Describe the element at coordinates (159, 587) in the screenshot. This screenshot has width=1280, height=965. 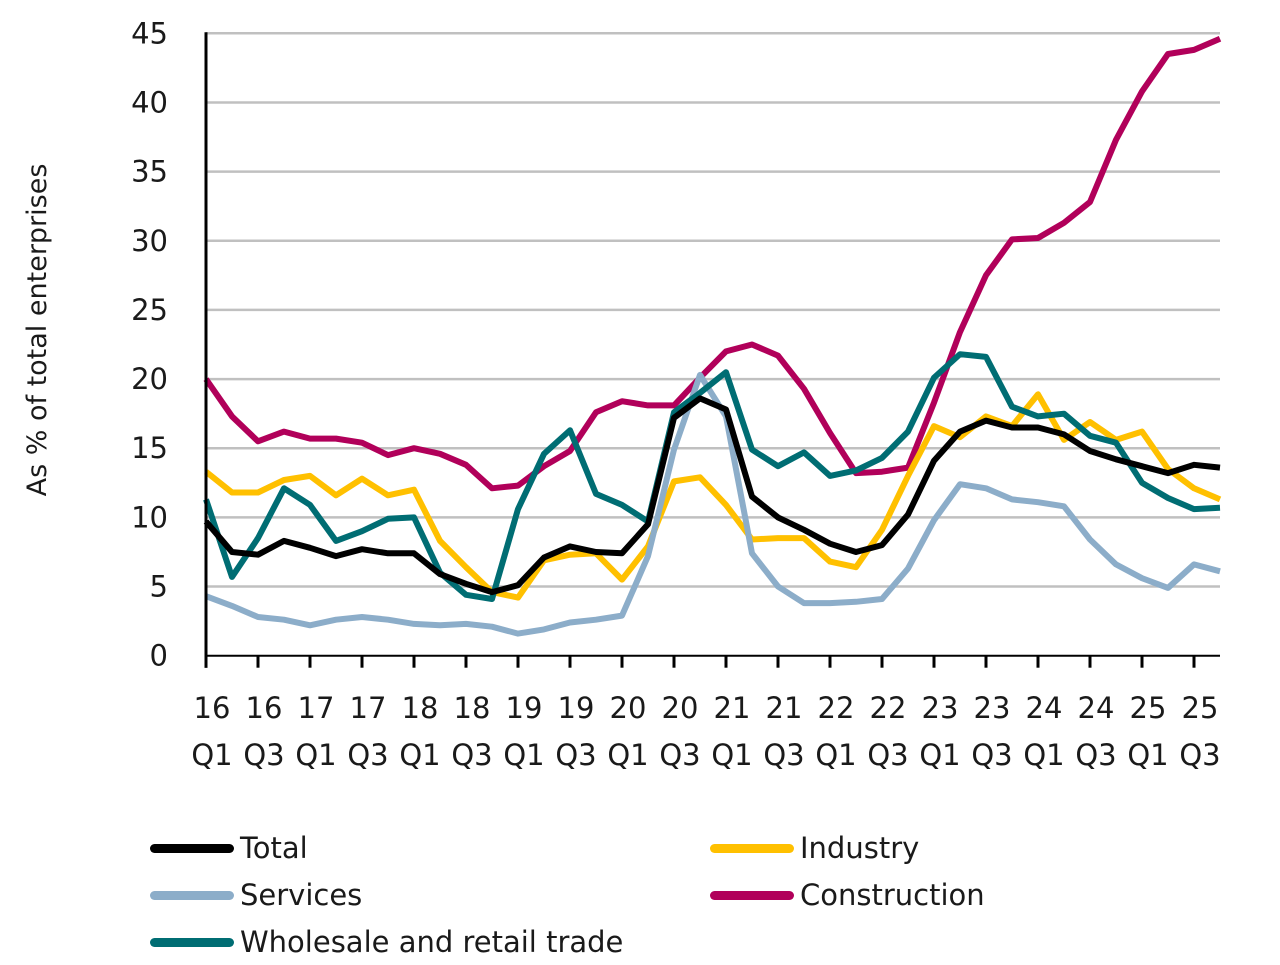
I see `y-tick-label: 5` at that location.